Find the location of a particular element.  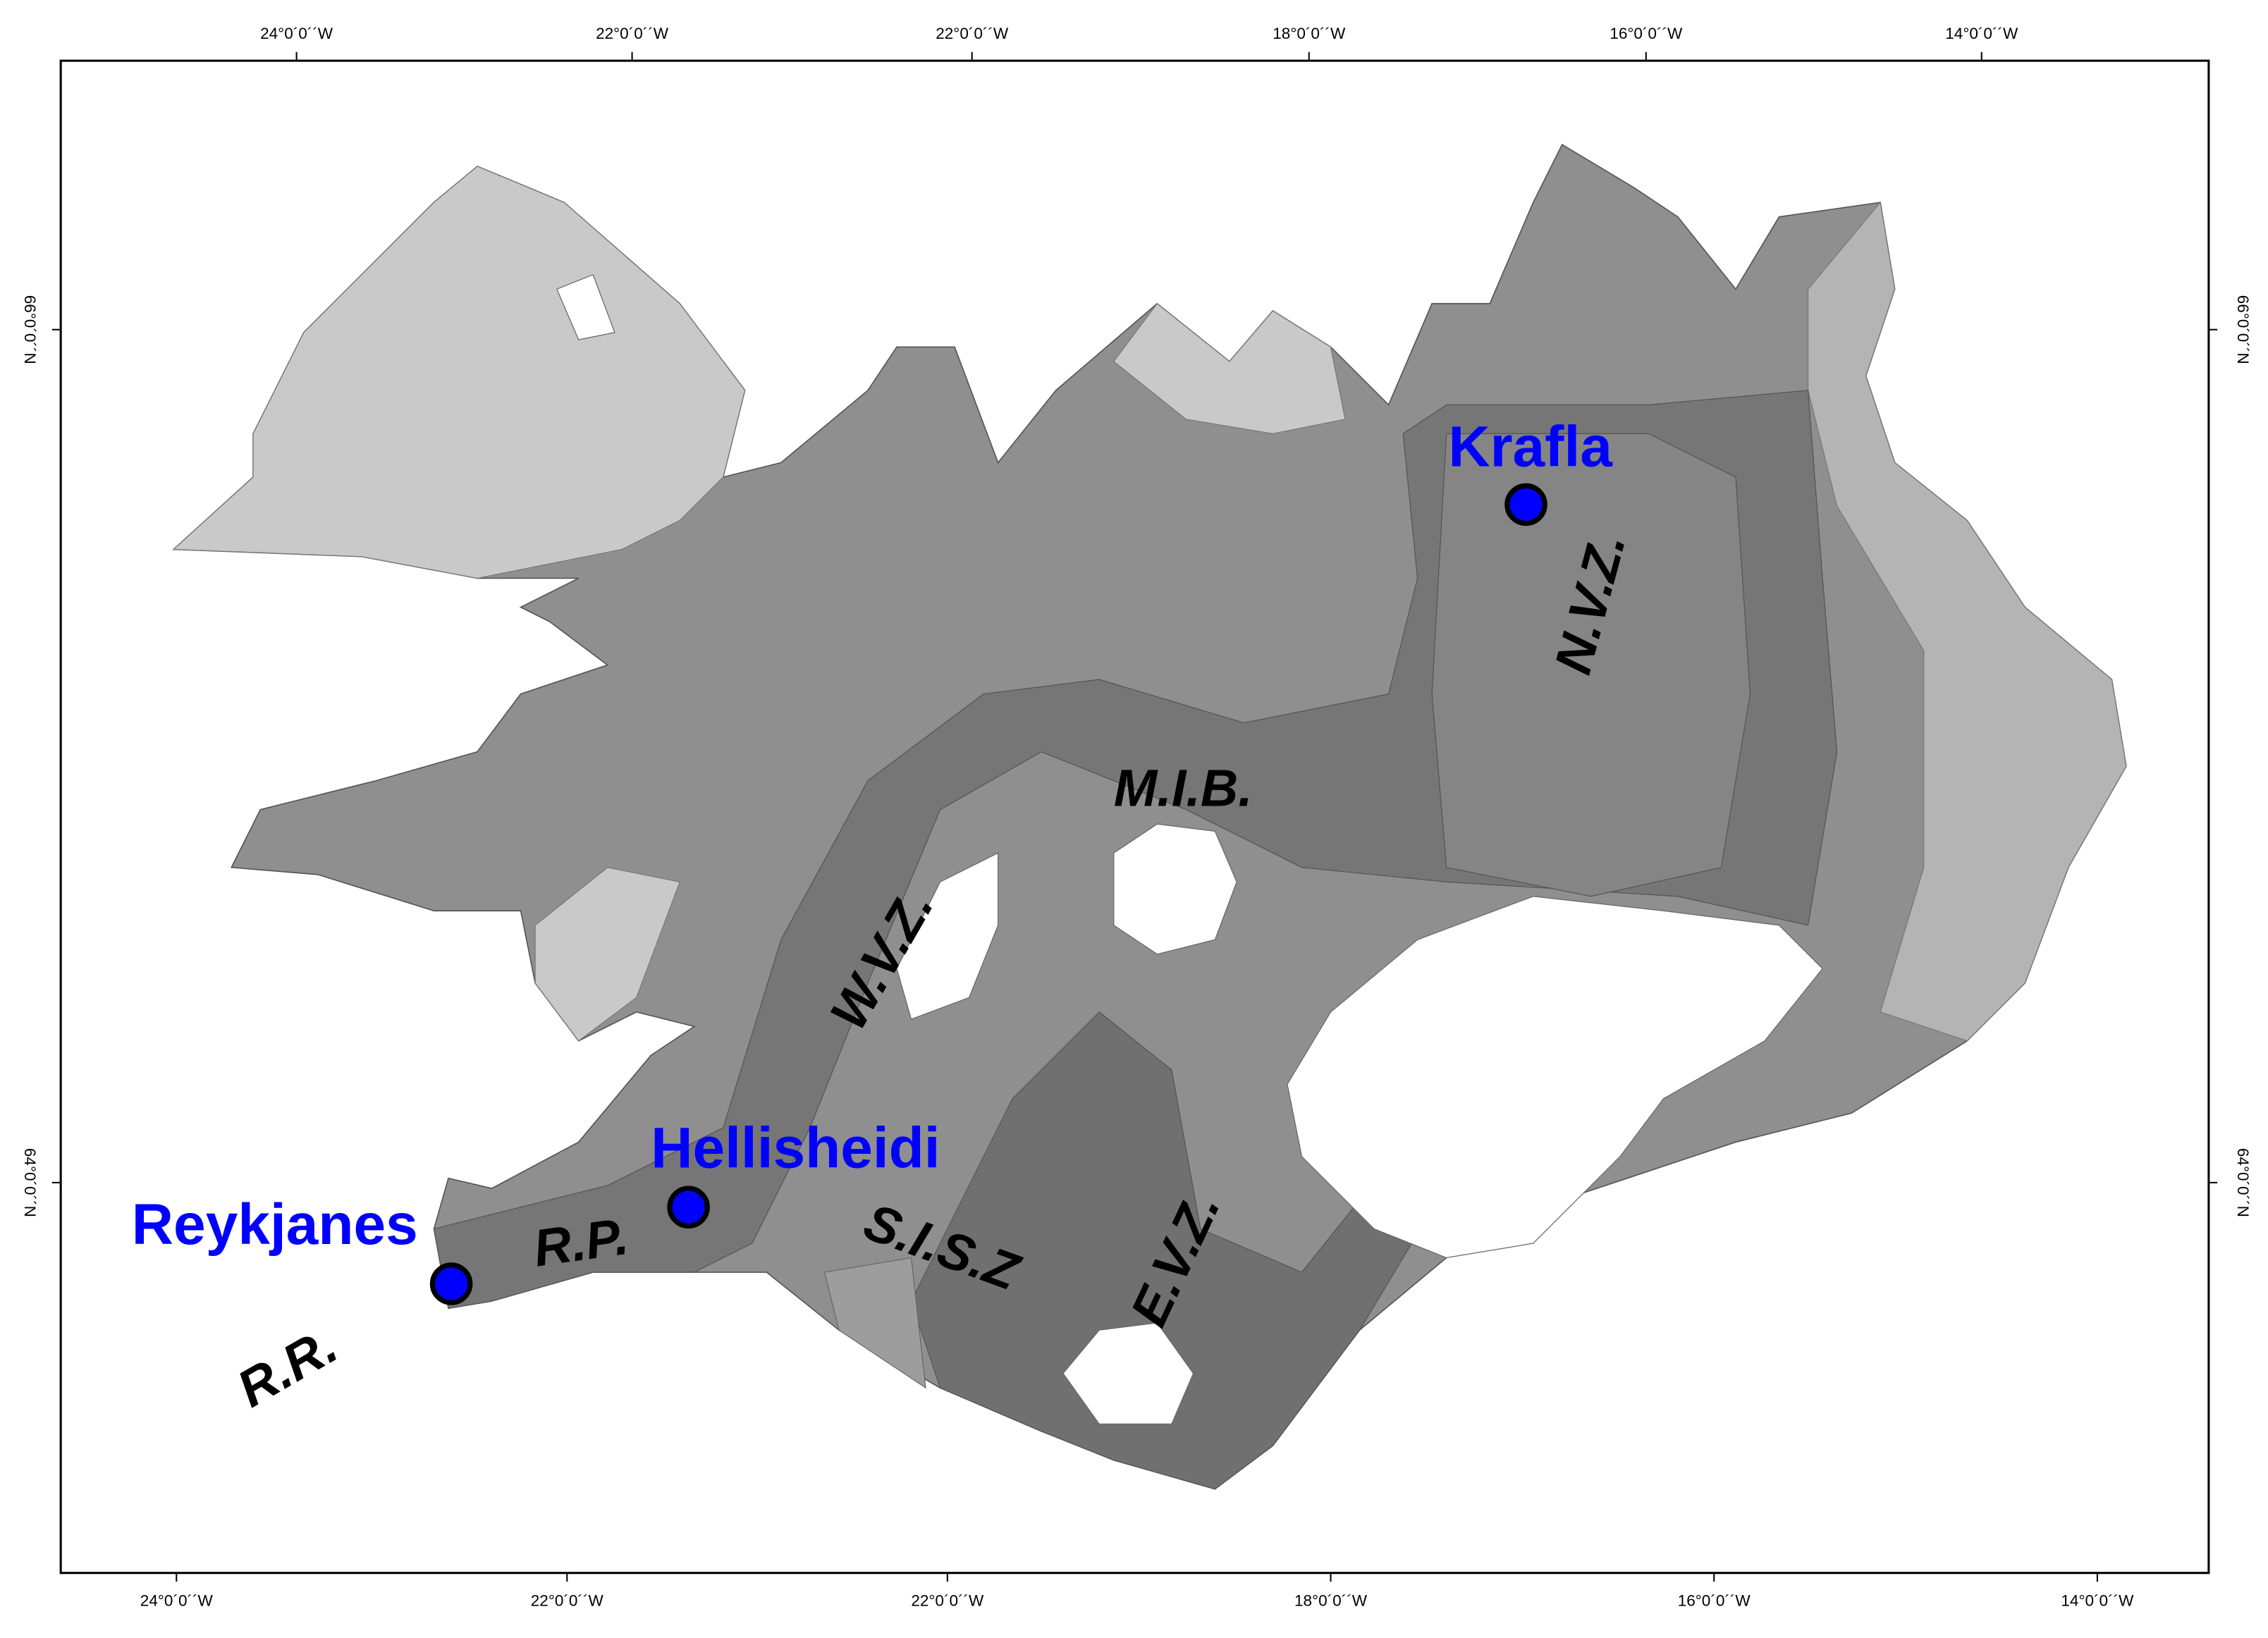

axial-zone is located at coordinates (1591, 665).